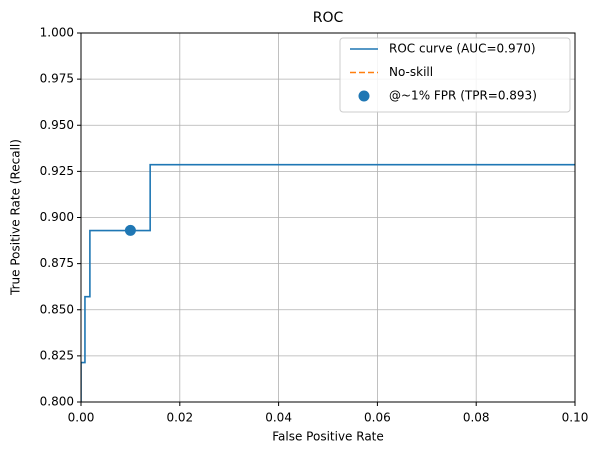  I want to click on y-tick-label: 0.850, so click(57, 309).